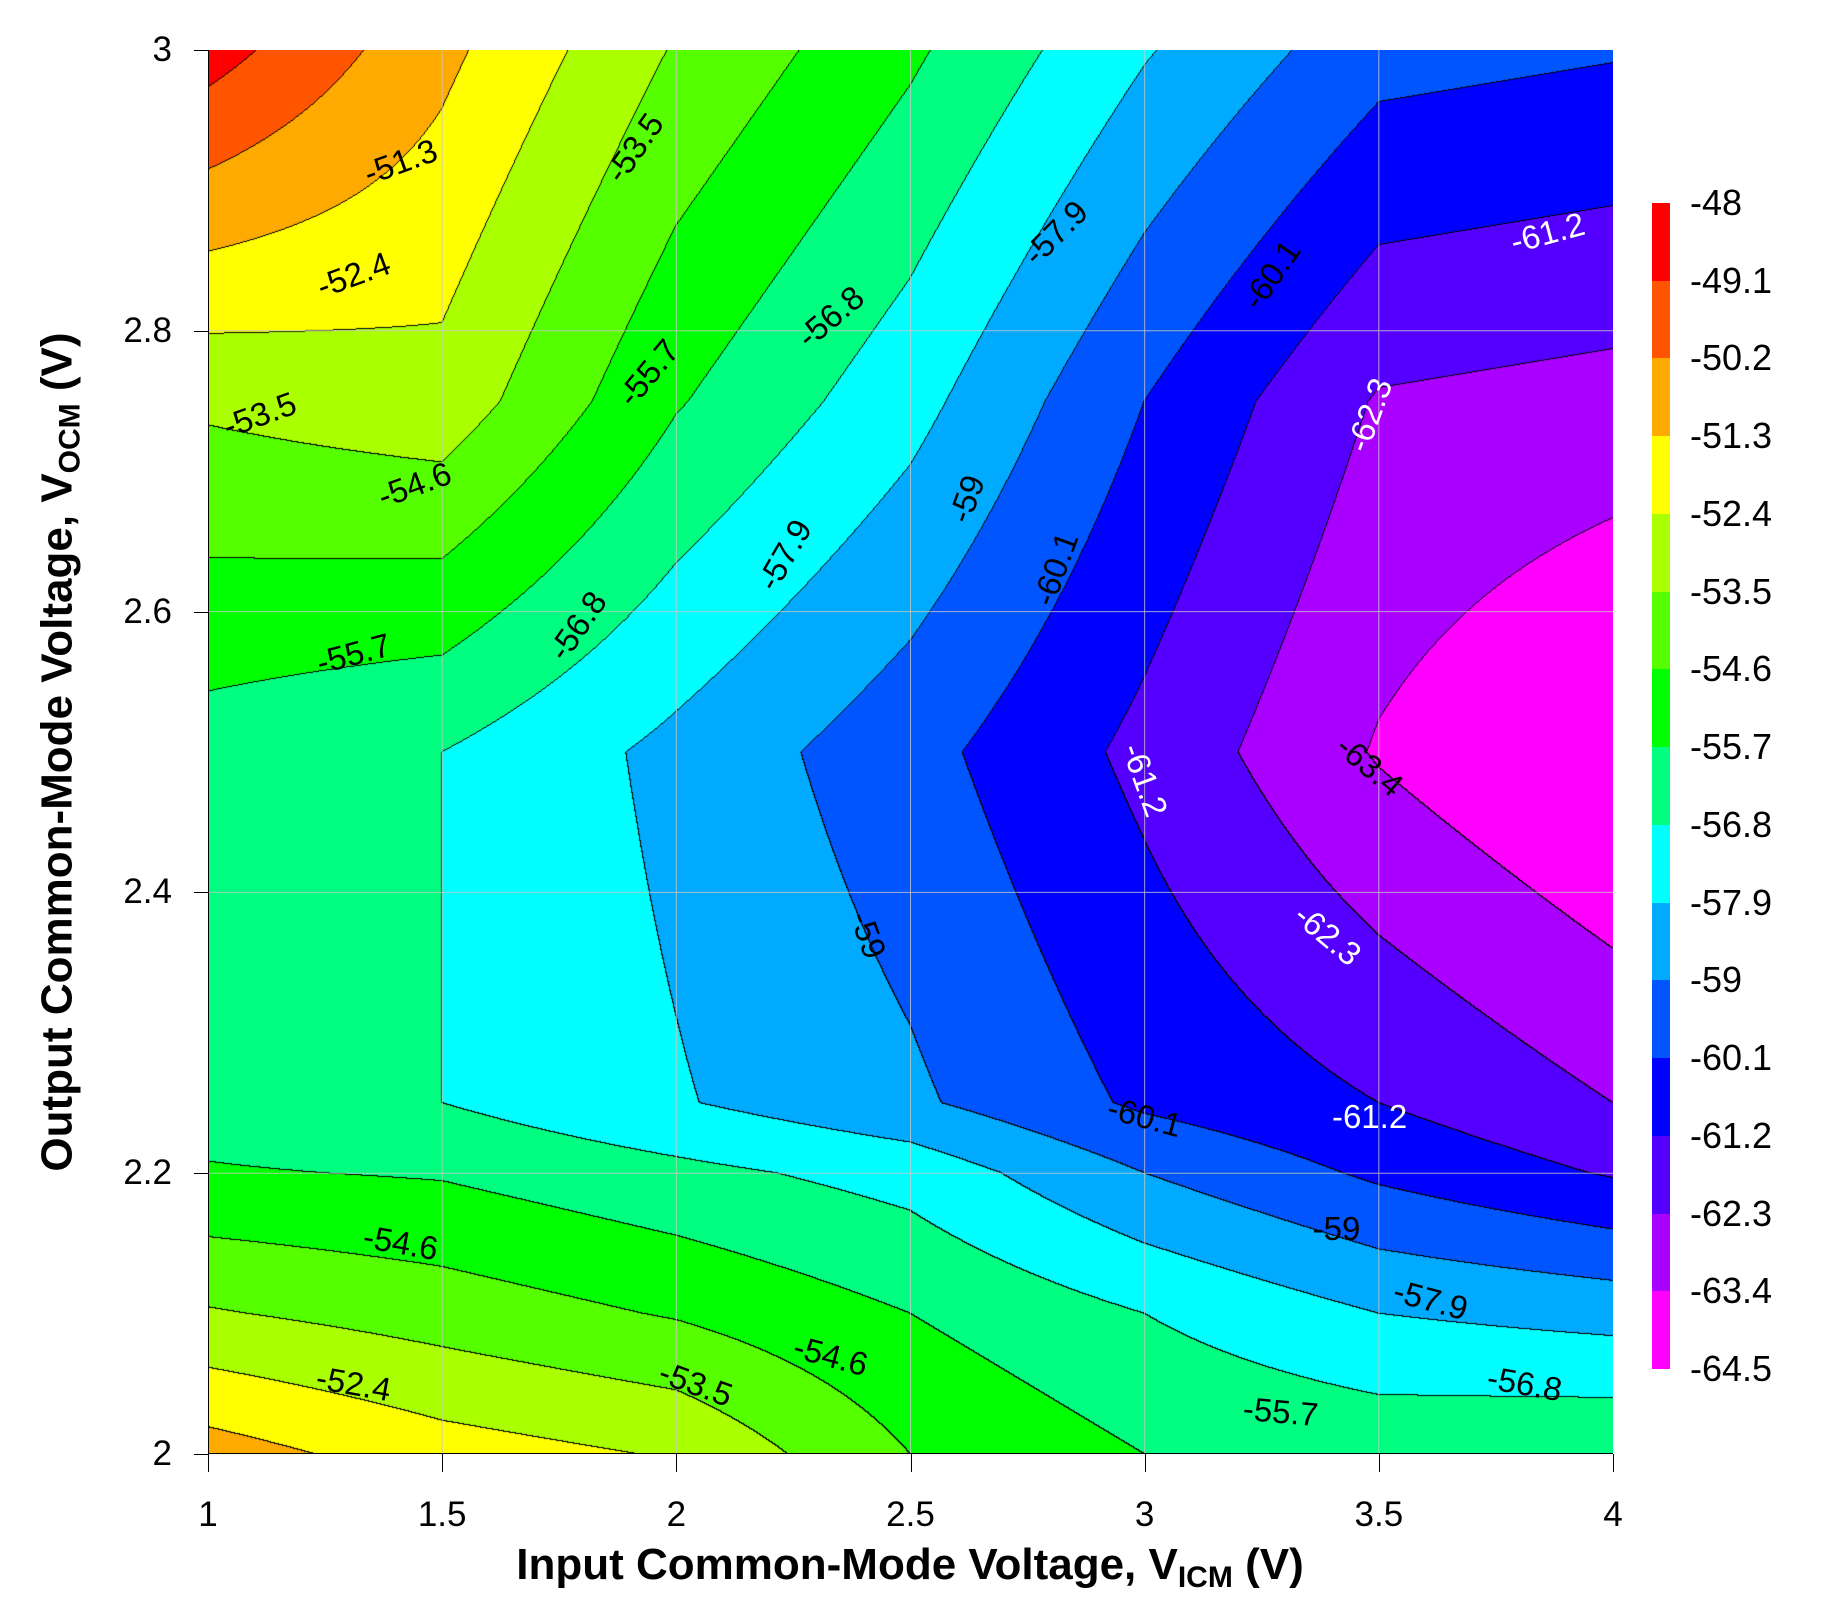  I want to click on y-tick-label: 2.6, so click(147, 611).